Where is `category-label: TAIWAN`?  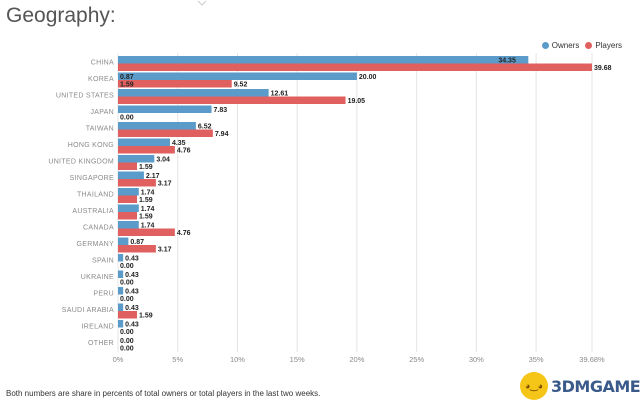
category-label: TAIWAN is located at coordinates (100, 129).